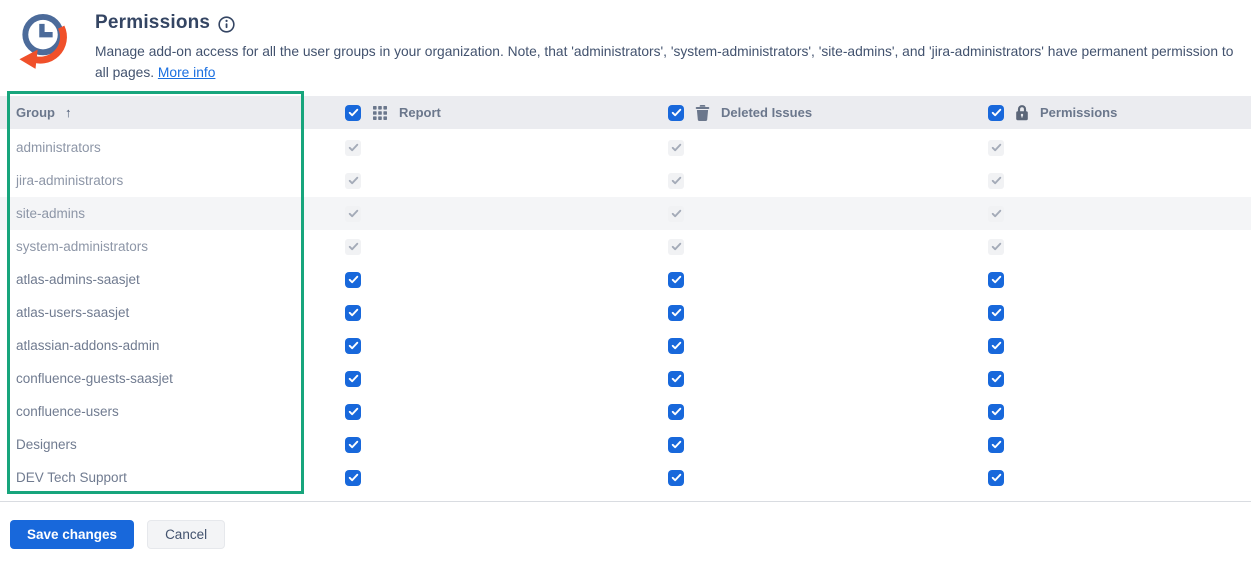  What do you see at coordinates (767, 112) in the screenshot?
I see `deleted-issues-column-label: Deleted Issues` at bounding box center [767, 112].